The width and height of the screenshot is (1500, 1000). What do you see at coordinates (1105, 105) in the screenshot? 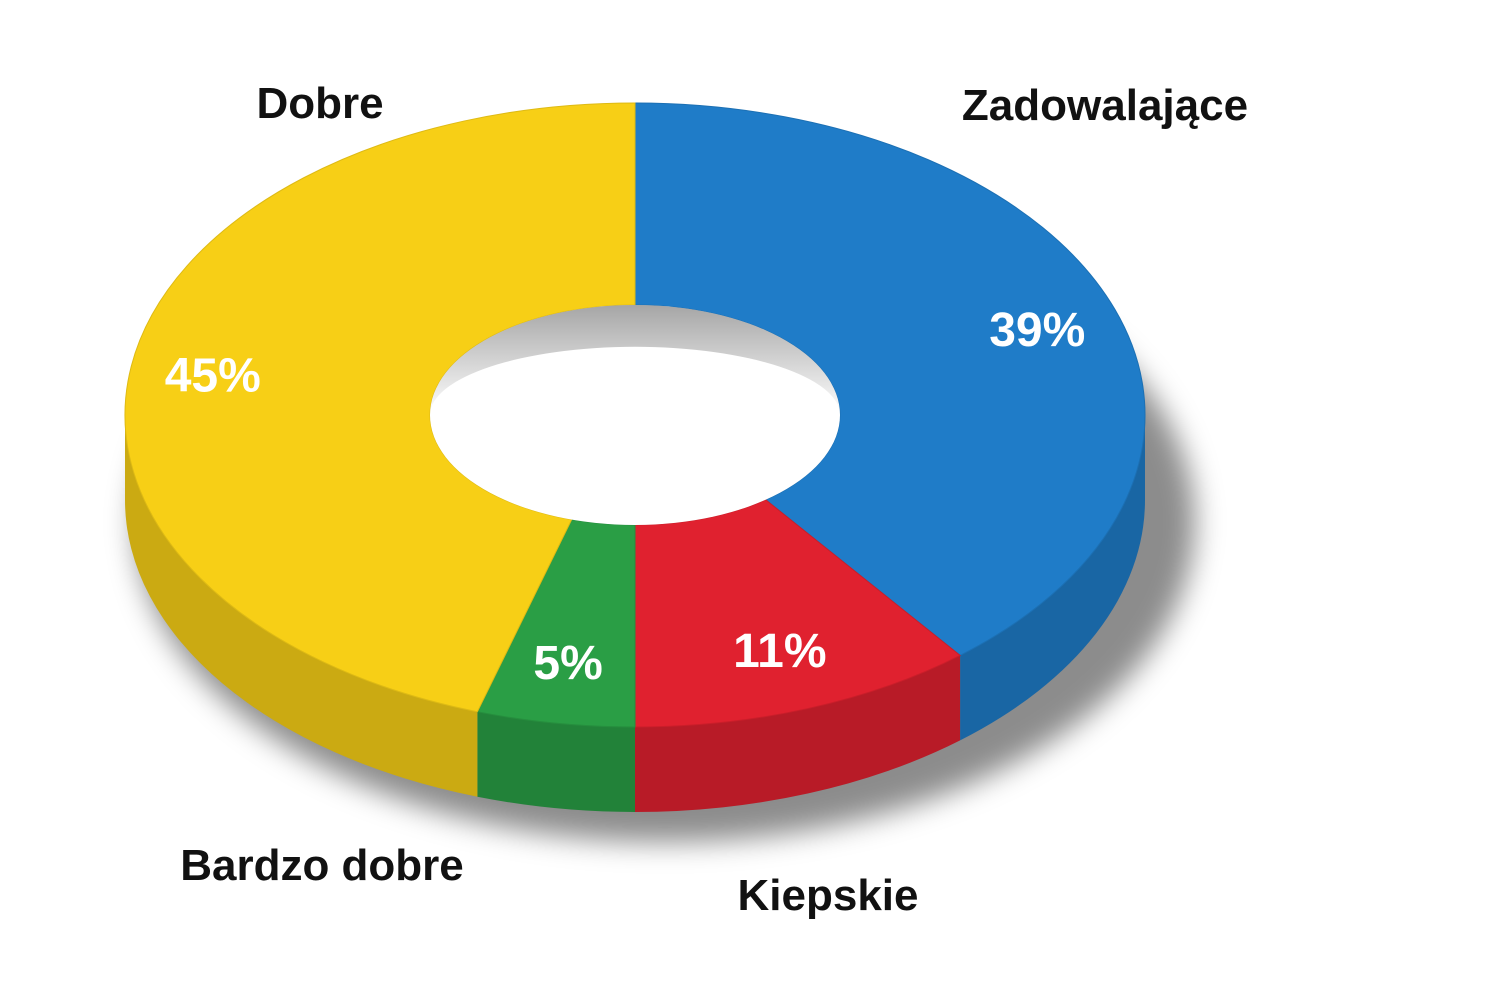
I see `category-label-zadowalajace: Zadowalające` at bounding box center [1105, 105].